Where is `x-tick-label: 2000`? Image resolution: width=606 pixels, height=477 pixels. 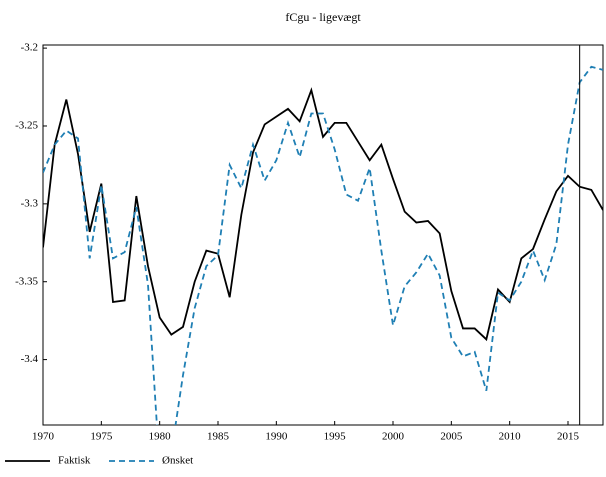
x-tick-label: 2000 is located at coordinates (393, 437).